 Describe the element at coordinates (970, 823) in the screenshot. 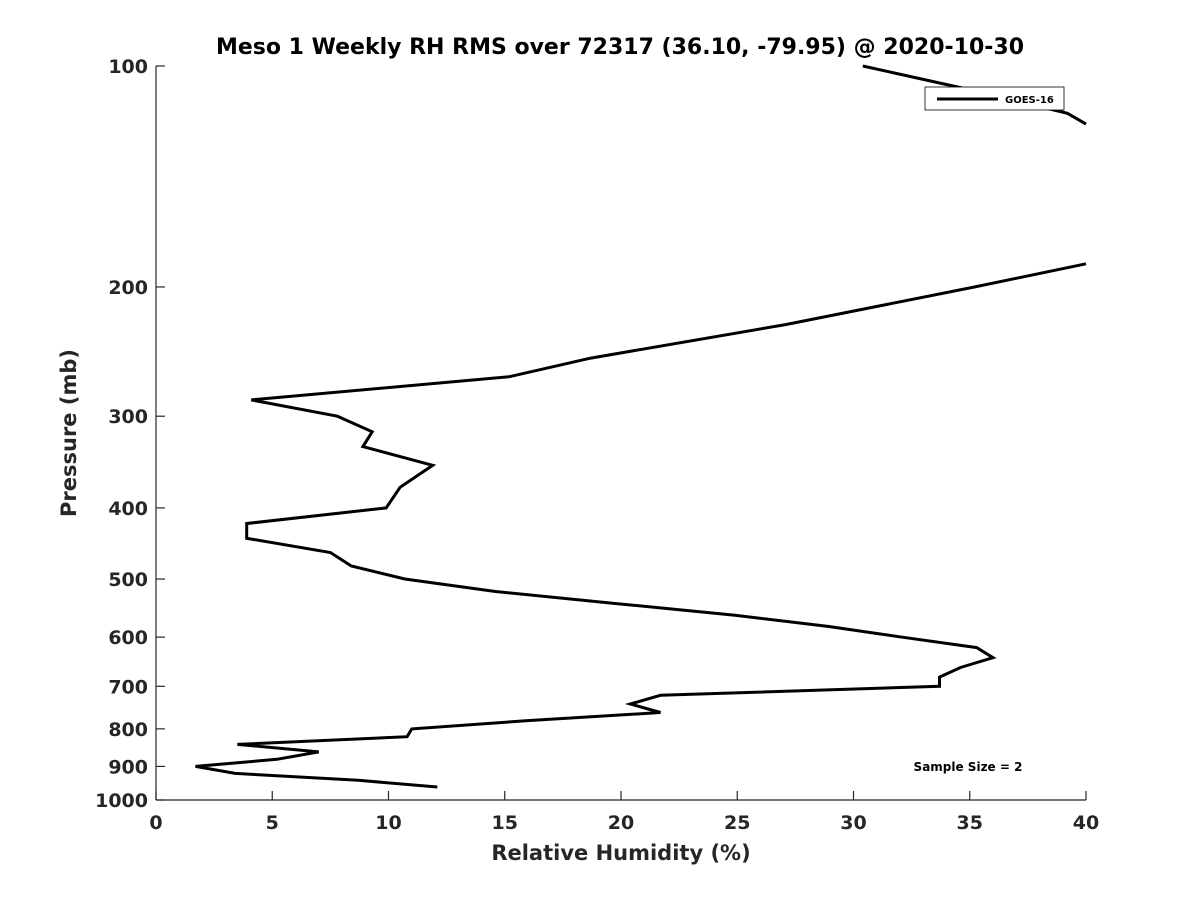

I see `x-tick-label: 35` at that location.